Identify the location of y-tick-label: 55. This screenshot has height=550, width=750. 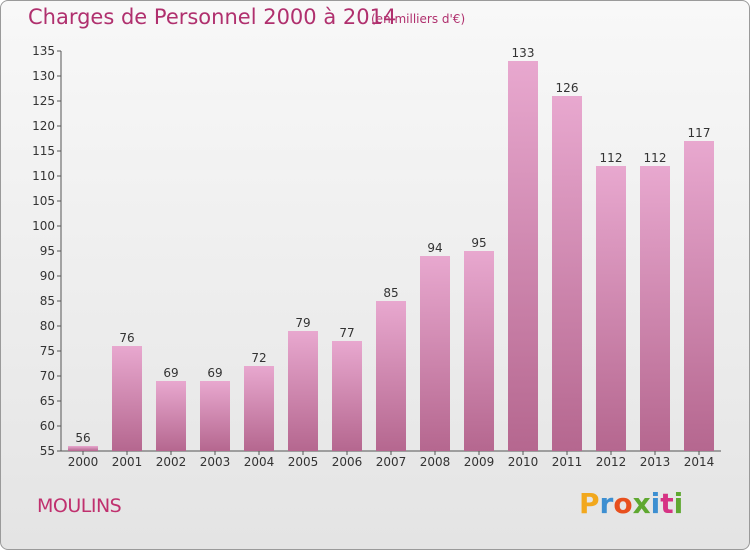
(47, 451).